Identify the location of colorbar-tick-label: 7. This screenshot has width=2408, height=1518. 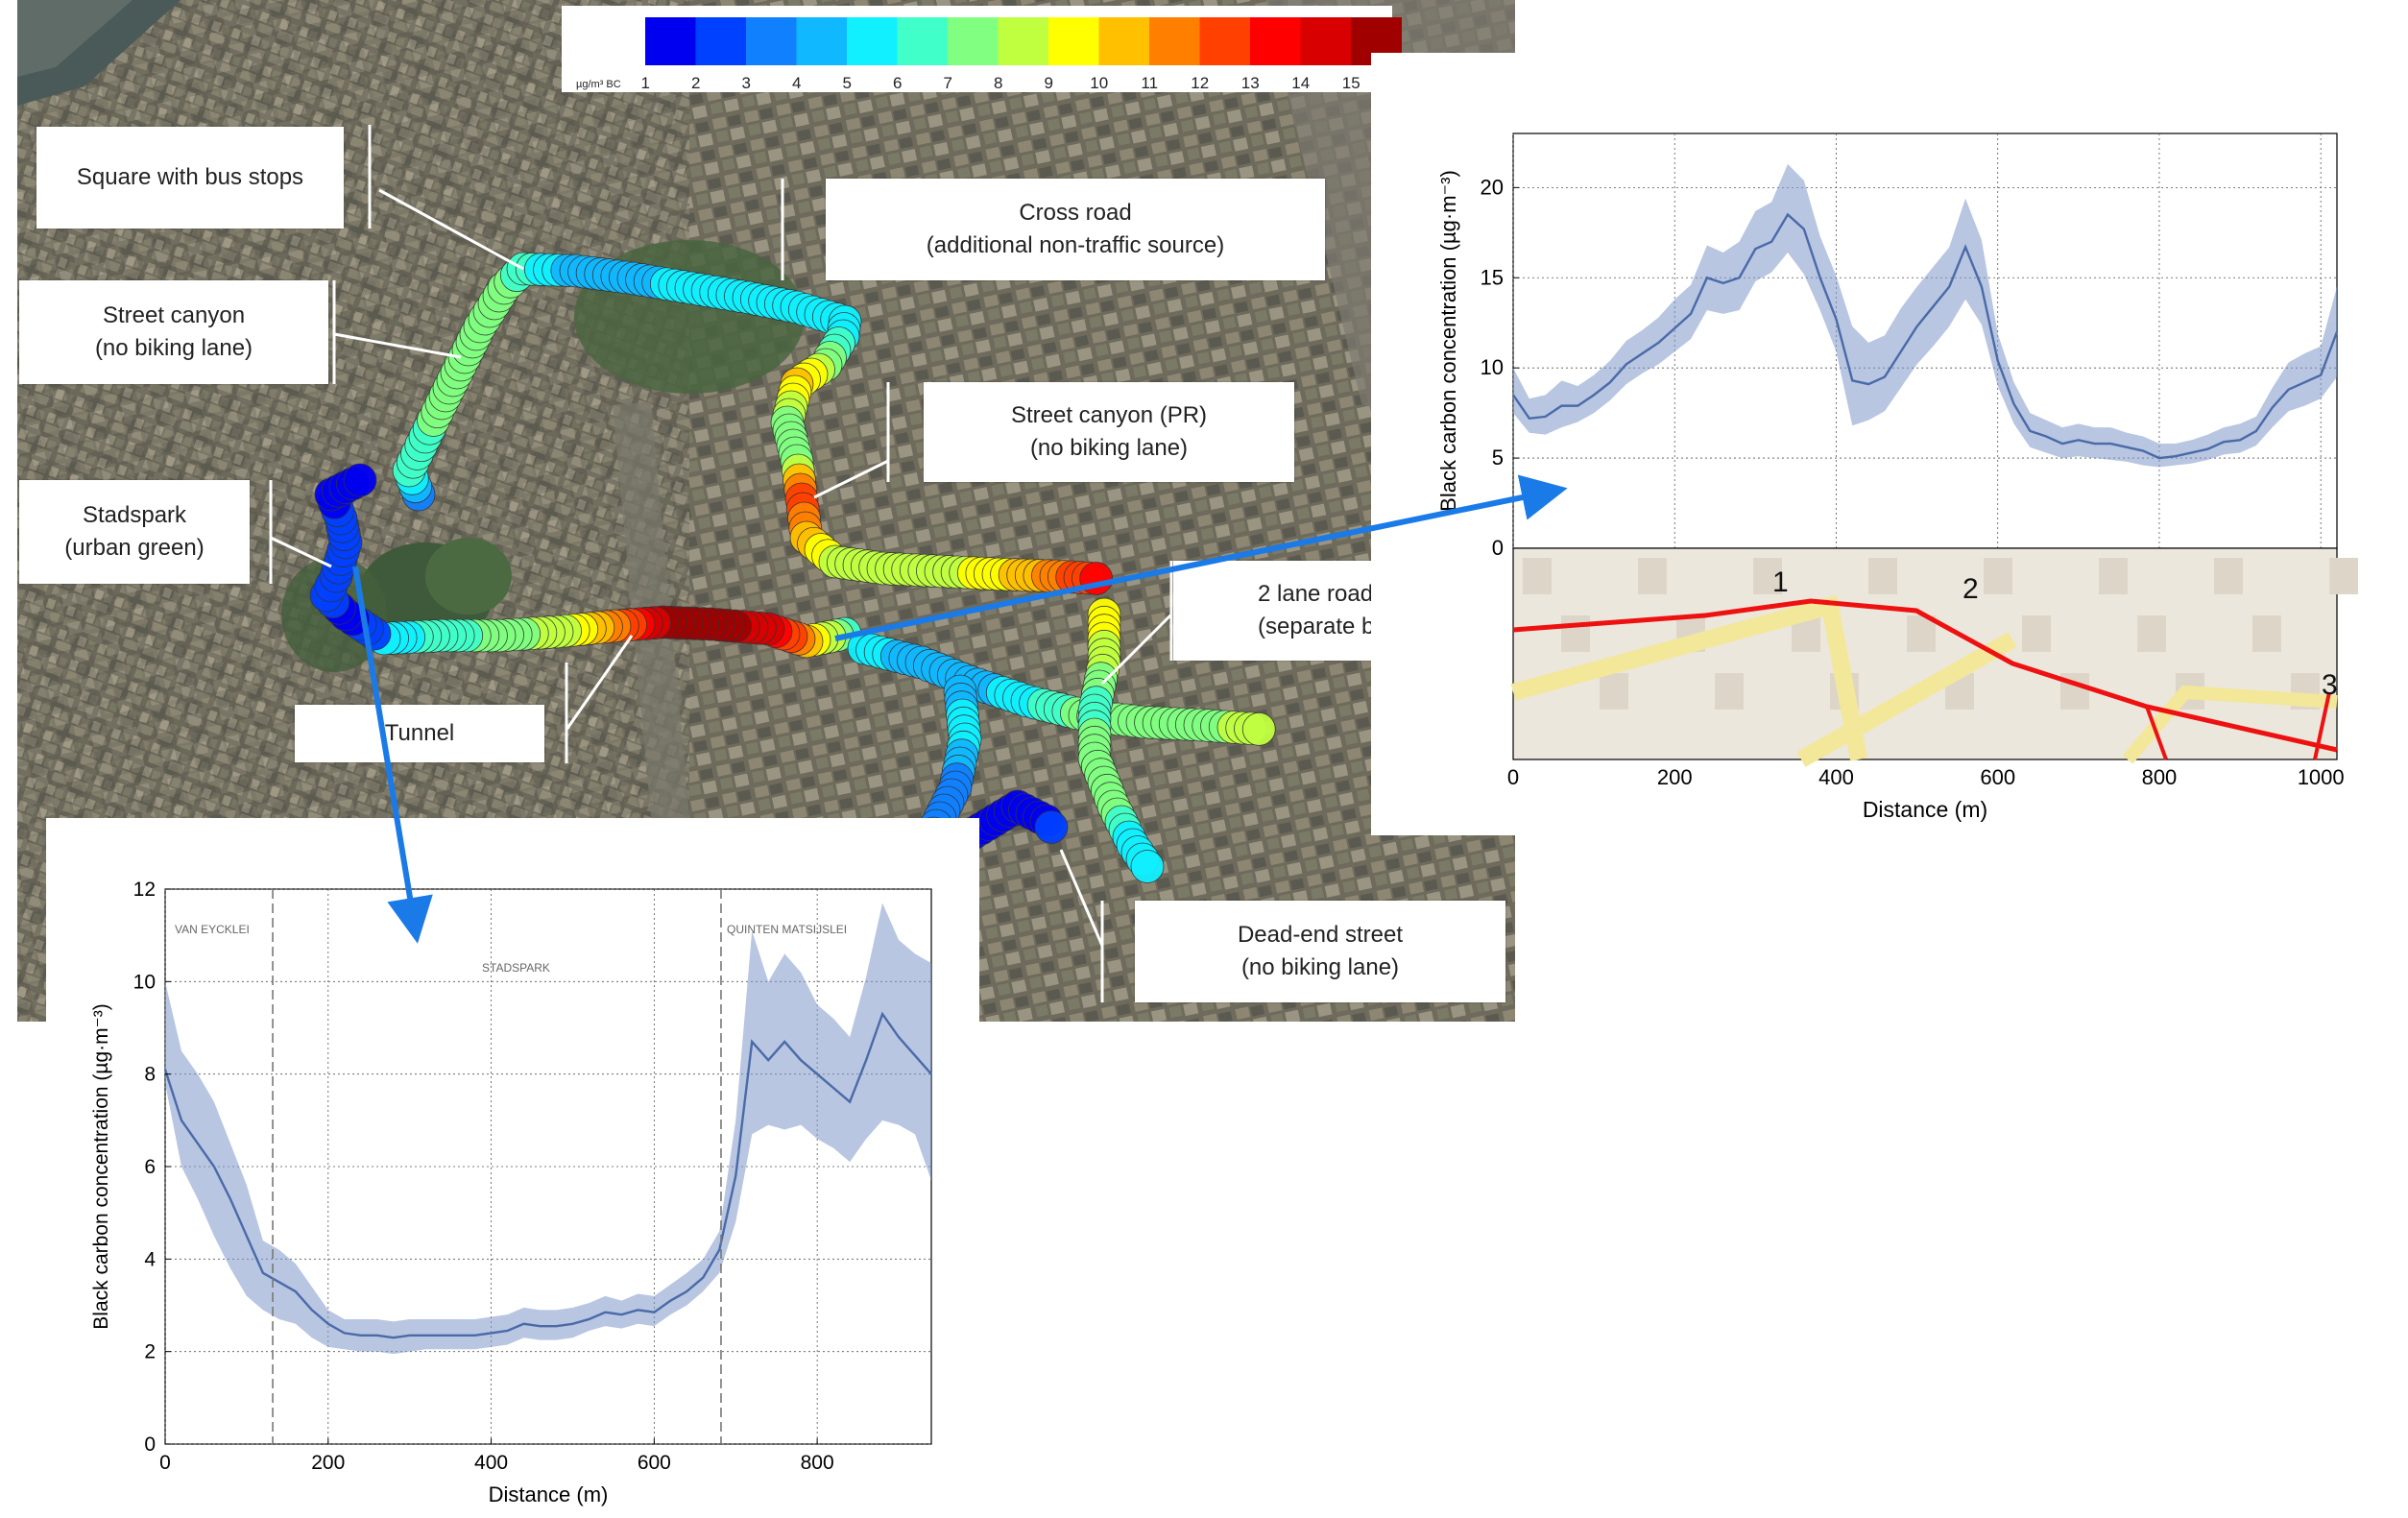
(948, 83).